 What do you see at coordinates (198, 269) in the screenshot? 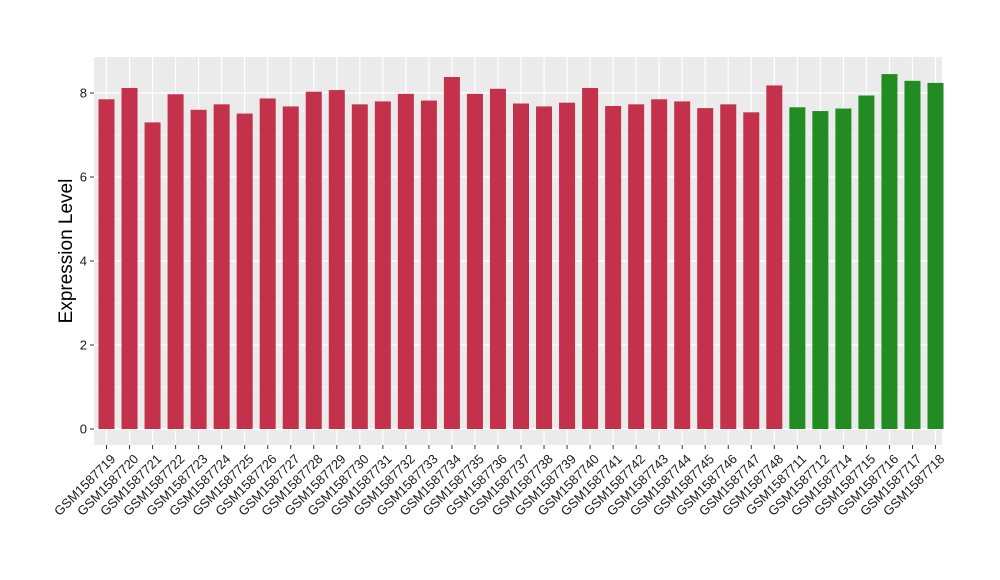
I see `bar-GSM1587723` at bounding box center [198, 269].